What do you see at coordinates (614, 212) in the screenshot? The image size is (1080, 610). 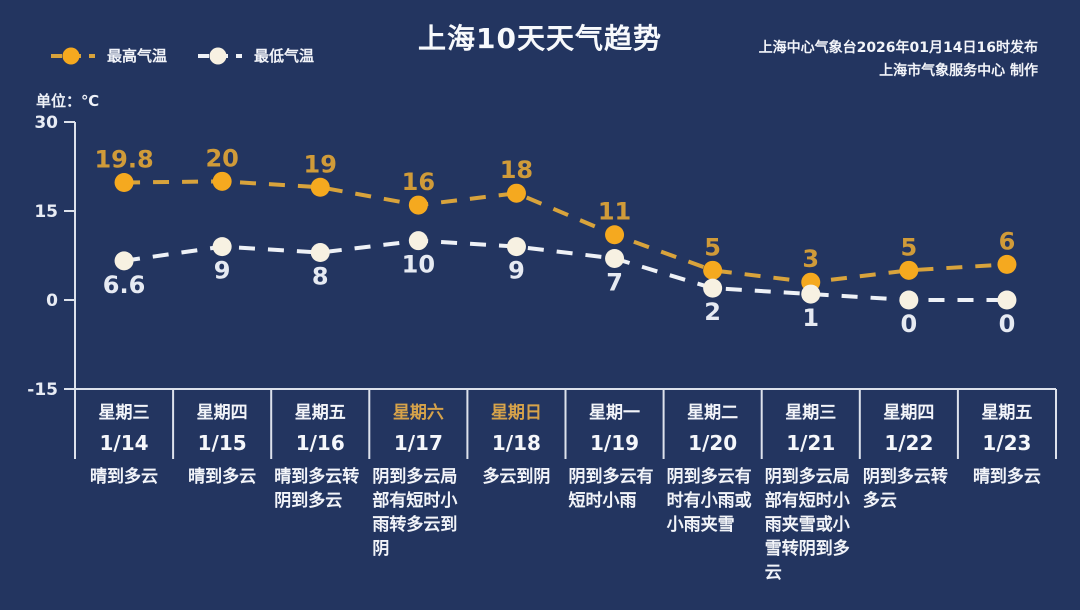 I see `high-temp-value-label: 11` at bounding box center [614, 212].